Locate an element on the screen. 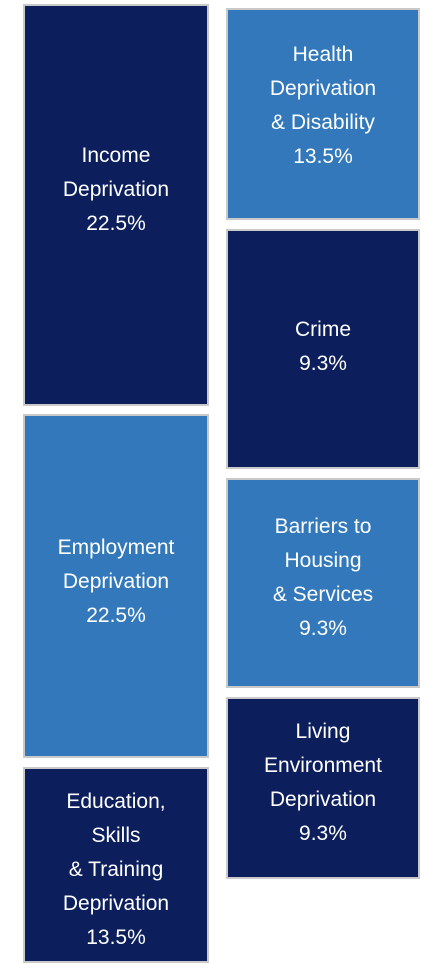 The image size is (424, 963). tile-label: Living Environment Deprivation 9.3% is located at coordinates (323, 783).